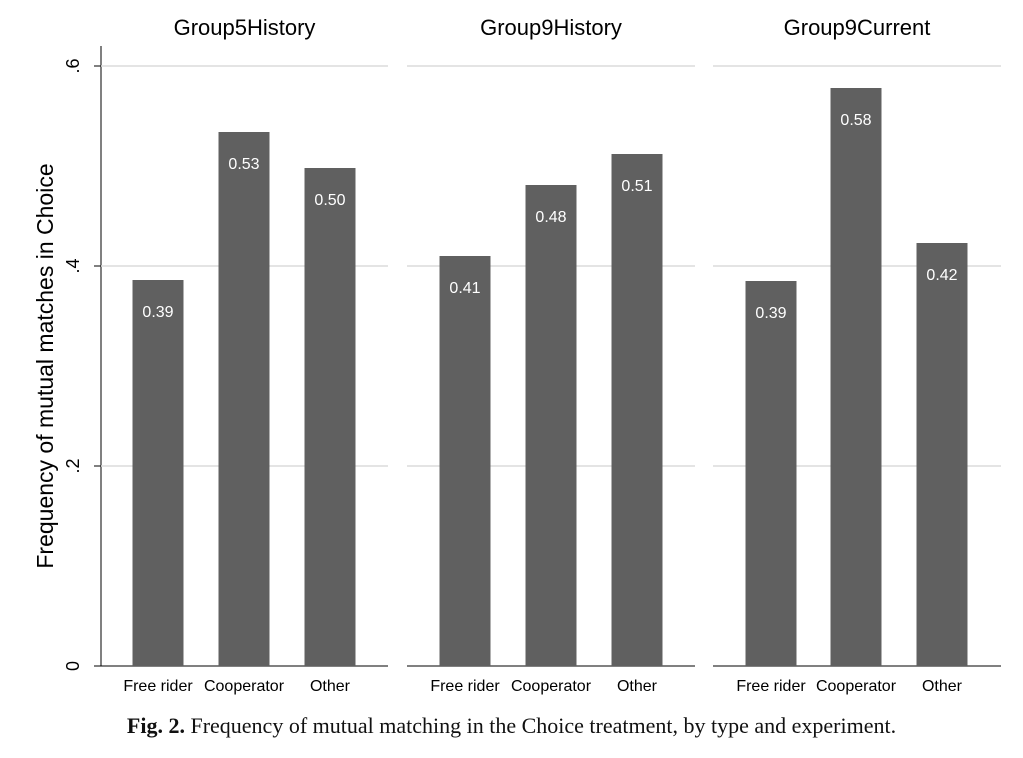 Image resolution: width=1023 pixels, height=758 pixels. Describe the element at coordinates (155, 725) in the screenshot. I see `caption-label: Fig. 2.` at that location.